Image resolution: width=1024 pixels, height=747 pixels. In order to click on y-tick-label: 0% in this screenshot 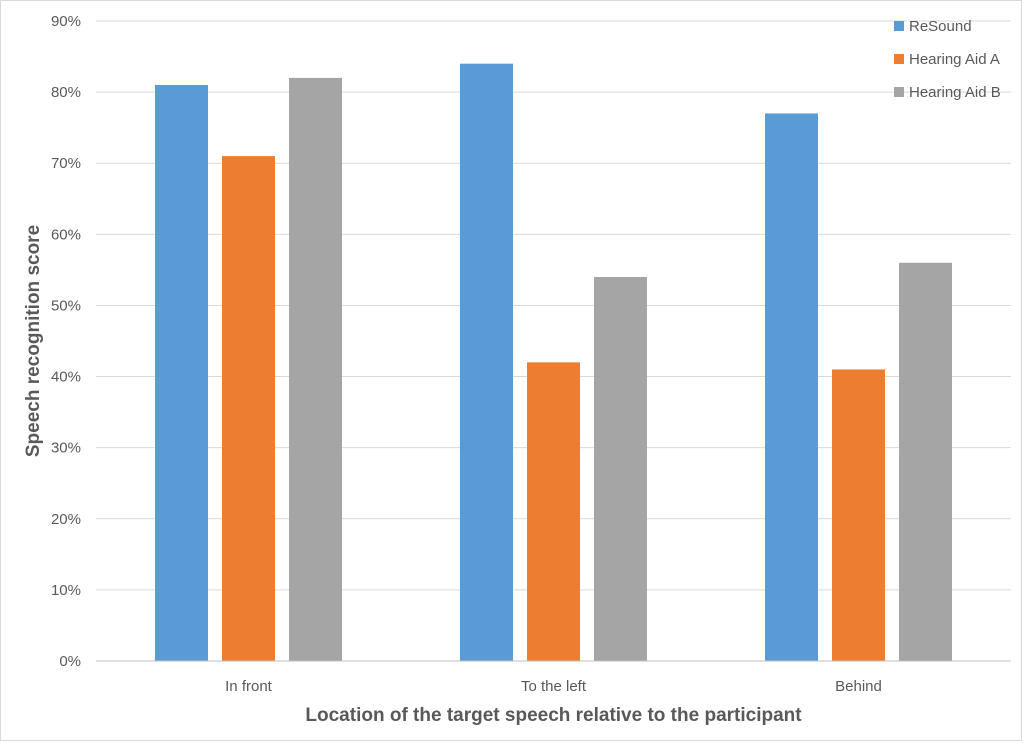, I will do `click(70, 661)`.